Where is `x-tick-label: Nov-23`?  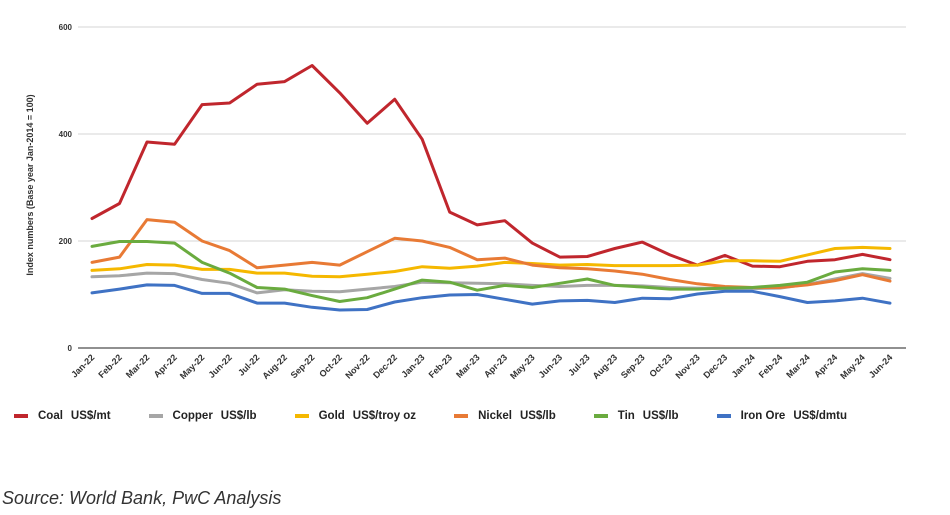 x-tick-label: Nov-23 is located at coordinates (687, 366).